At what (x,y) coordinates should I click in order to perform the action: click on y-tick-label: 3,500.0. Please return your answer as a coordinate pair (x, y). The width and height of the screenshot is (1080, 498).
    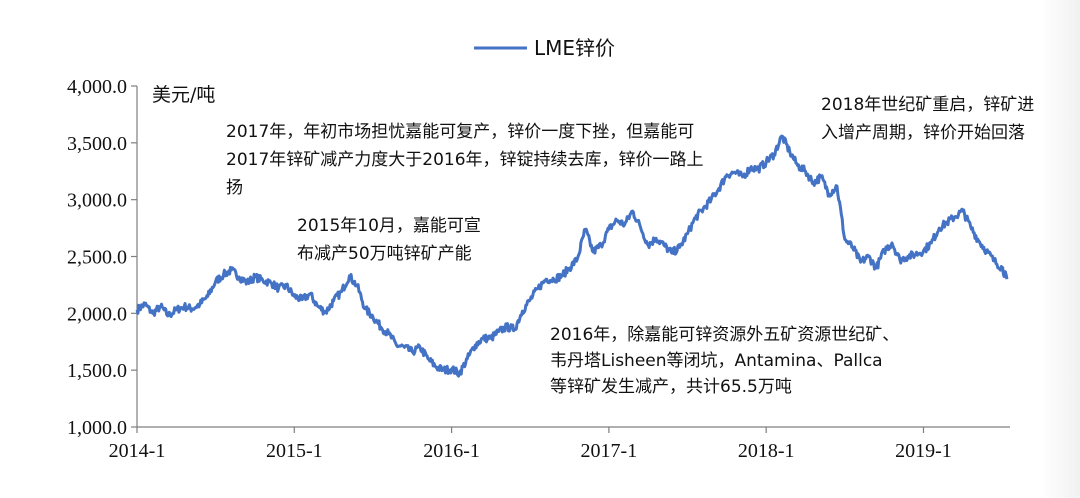
    Looking at the image, I should click on (97, 144).